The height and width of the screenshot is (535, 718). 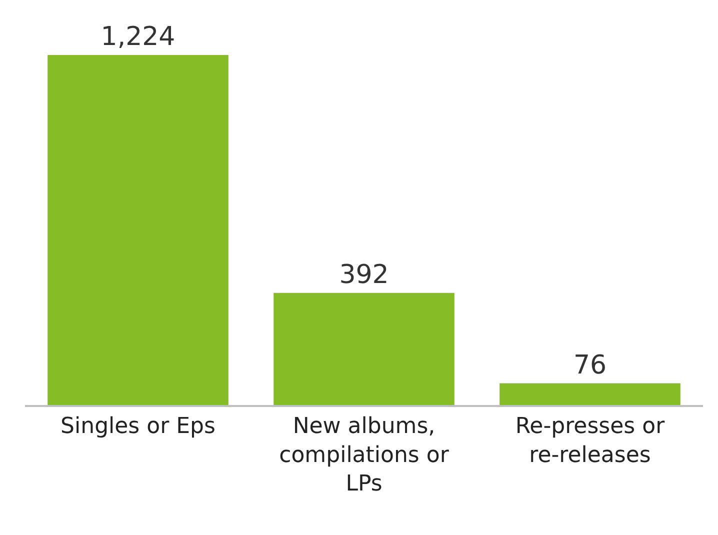 I want to click on x-tick-label: Singles or Eps, so click(x=138, y=427).